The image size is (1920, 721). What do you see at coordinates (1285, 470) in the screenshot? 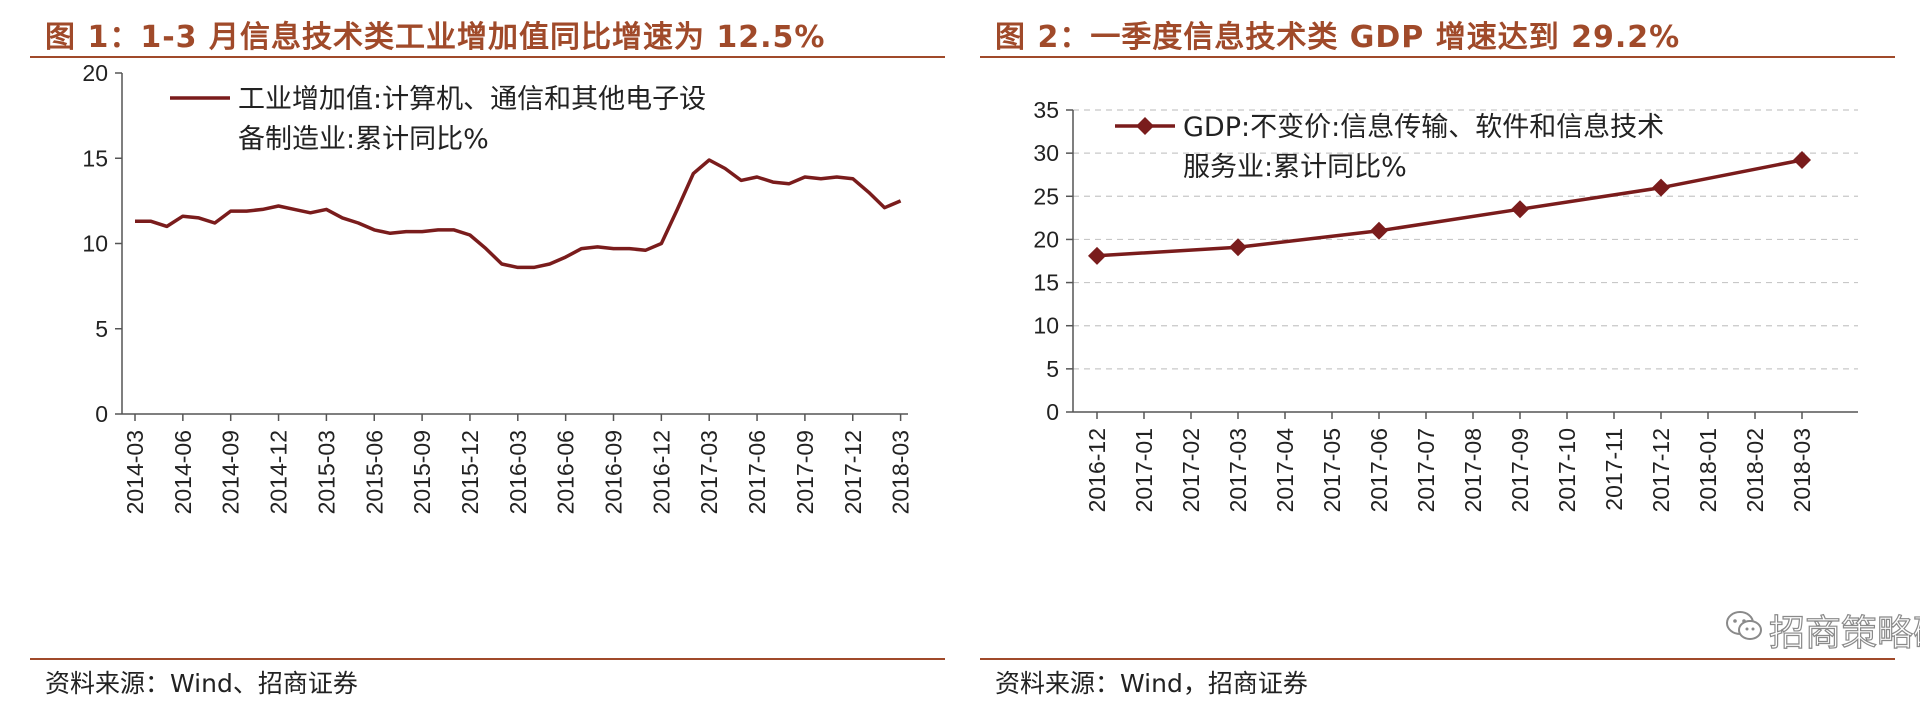
I see `x-tick-label: 2017-04` at bounding box center [1285, 470].